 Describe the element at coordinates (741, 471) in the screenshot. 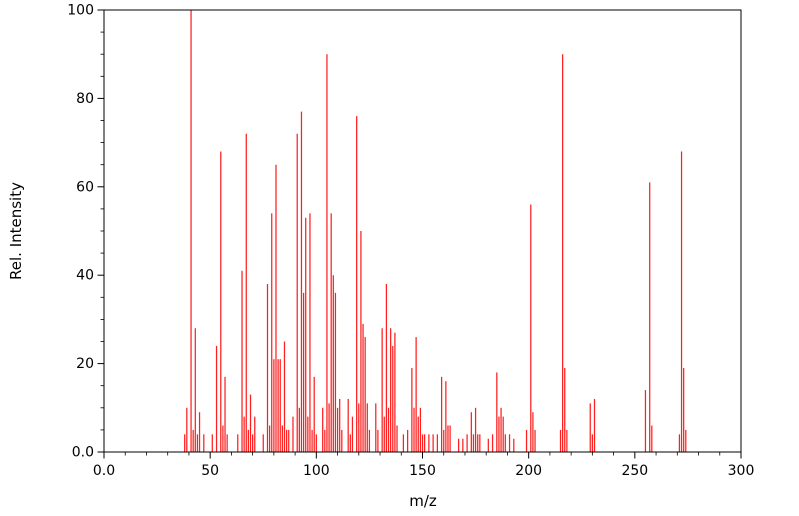

I see `x-tick-label: 300` at that location.